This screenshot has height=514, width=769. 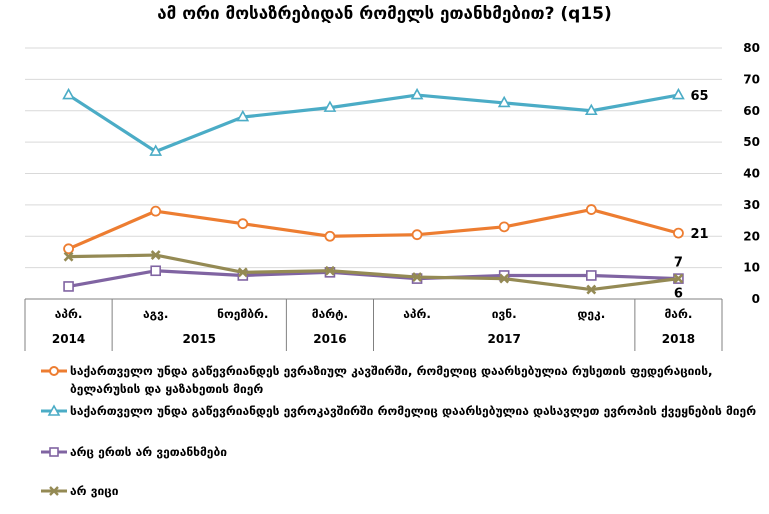 I want to click on legend-marker-square-icon, so click(x=54, y=452).